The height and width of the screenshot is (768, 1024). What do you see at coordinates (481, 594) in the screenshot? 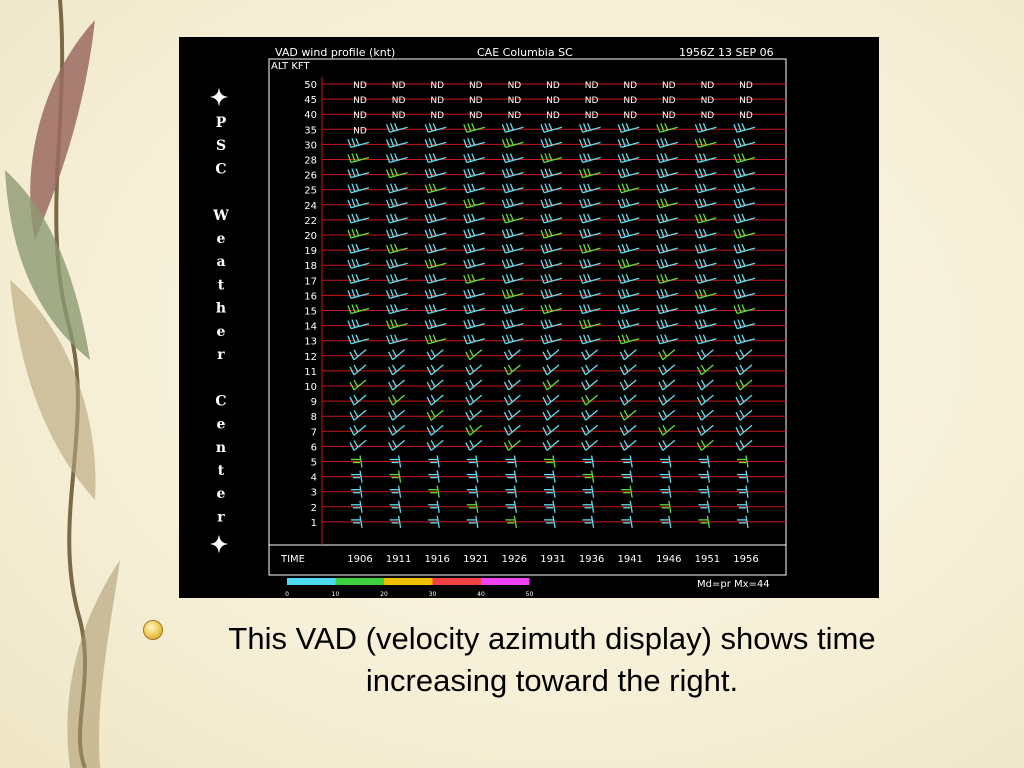
I see `scale-label: 40` at bounding box center [481, 594].